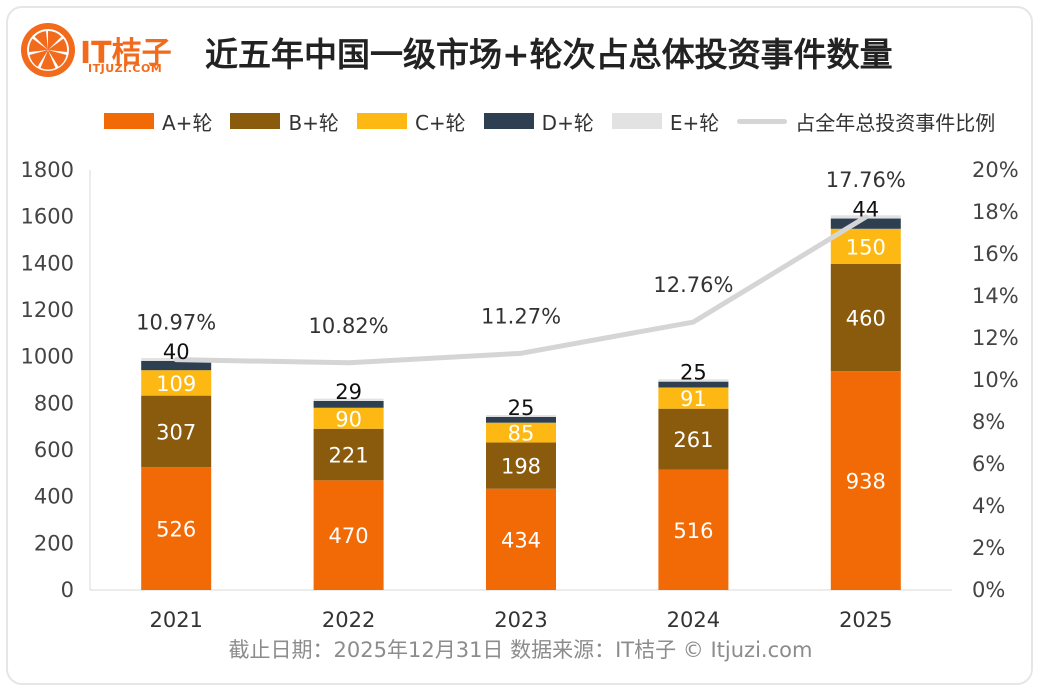  What do you see at coordinates (125, 68) in the screenshot?
I see `logo-sub-text: ITJUZI.COM` at bounding box center [125, 68].